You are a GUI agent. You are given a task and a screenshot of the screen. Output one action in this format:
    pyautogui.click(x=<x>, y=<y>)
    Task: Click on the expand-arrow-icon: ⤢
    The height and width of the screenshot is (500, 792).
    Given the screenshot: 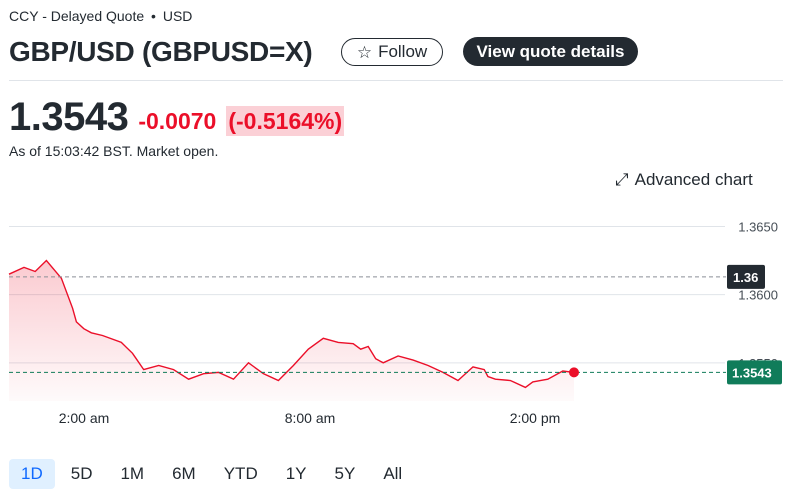 What is the action you would take?
    pyautogui.click(x=622, y=179)
    